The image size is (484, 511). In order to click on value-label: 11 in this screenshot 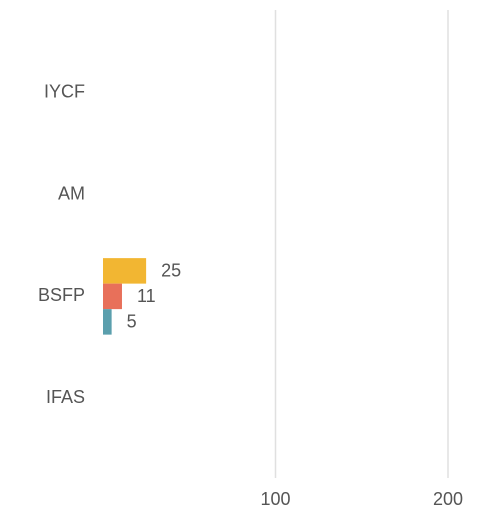, I will do `click(146, 296)`.